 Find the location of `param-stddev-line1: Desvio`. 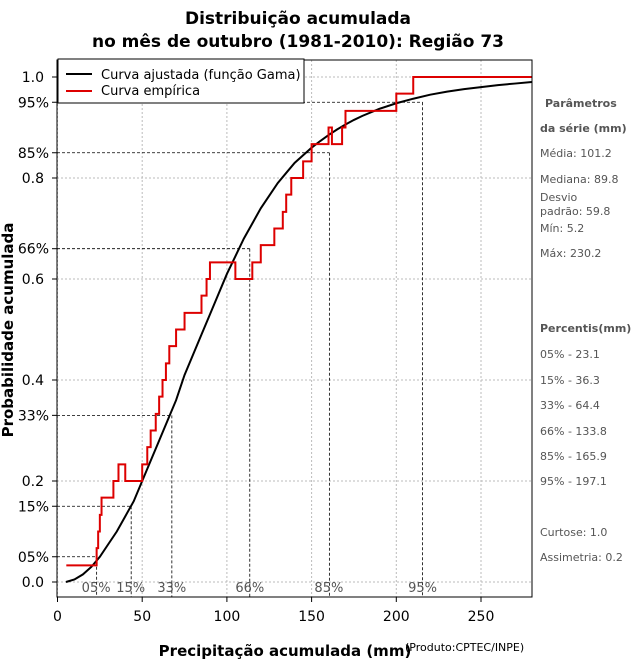

param-stddev-line1: Desvio is located at coordinates (559, 197).